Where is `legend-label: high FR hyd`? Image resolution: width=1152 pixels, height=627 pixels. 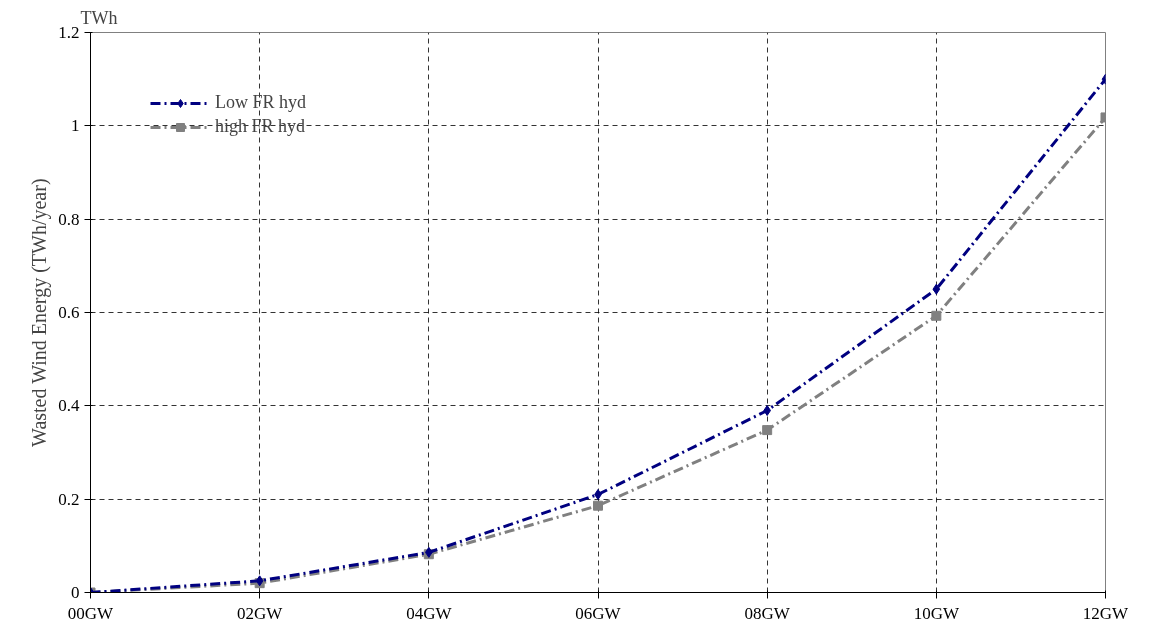
legend-label: high FR hyd is located at coordinates (260, 126).